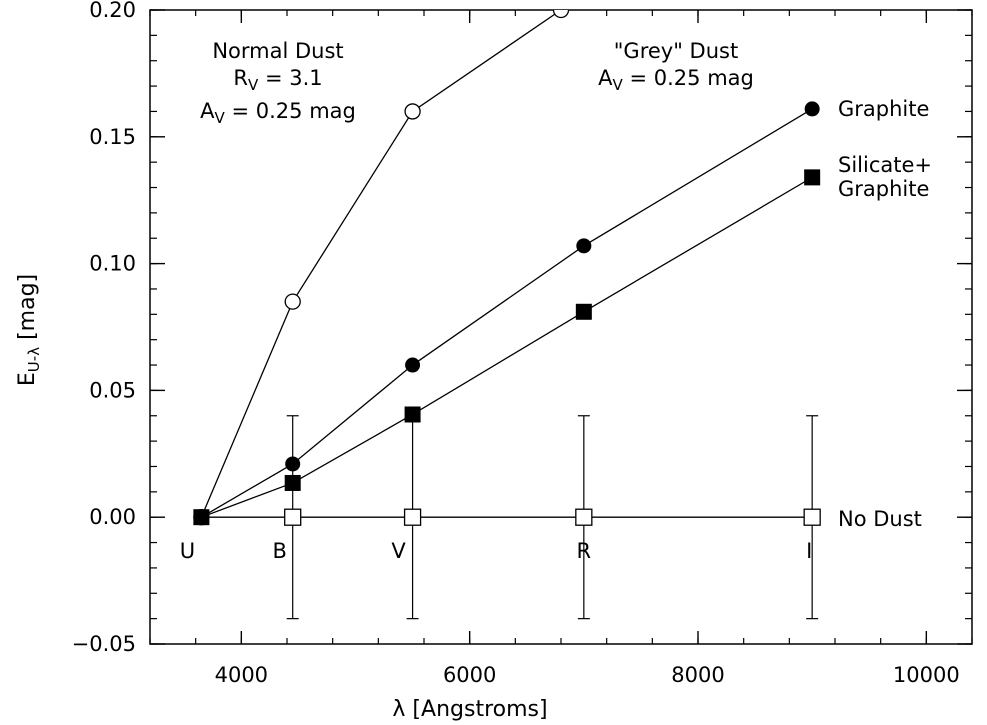  Describe the element at coordinates (279, 551) in the screenshot. I see `band-label: B` at that location.